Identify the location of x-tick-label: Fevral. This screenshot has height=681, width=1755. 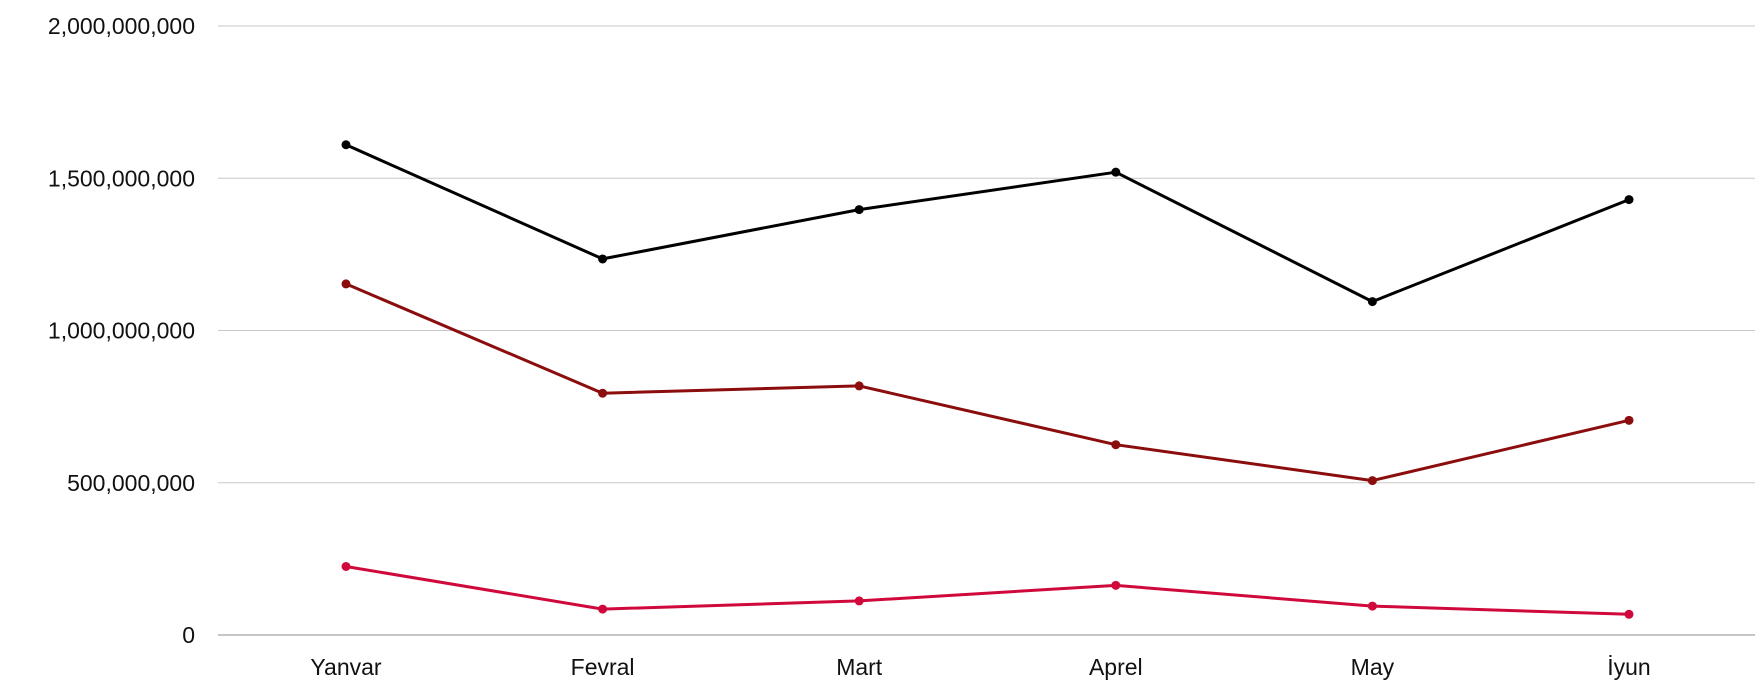
(603, 667).